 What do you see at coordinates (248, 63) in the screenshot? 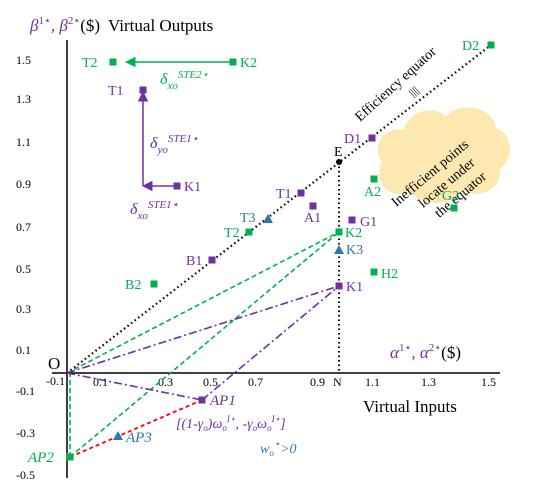
I see `label-k2_top: K2` at bounding box center [248, 63].